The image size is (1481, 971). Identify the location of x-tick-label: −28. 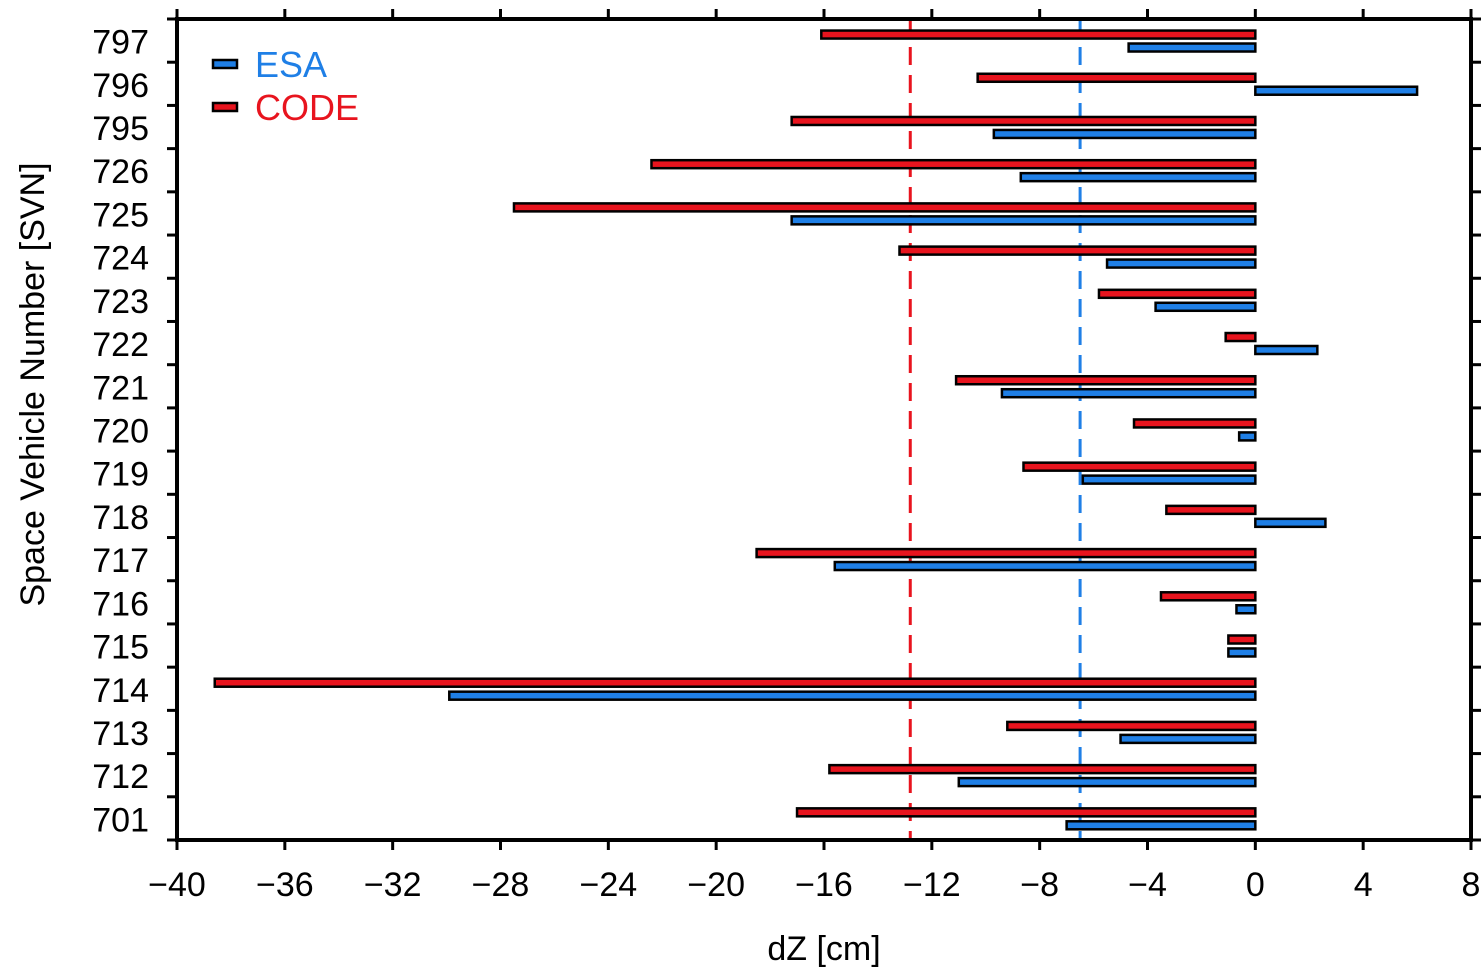
(501, 885).